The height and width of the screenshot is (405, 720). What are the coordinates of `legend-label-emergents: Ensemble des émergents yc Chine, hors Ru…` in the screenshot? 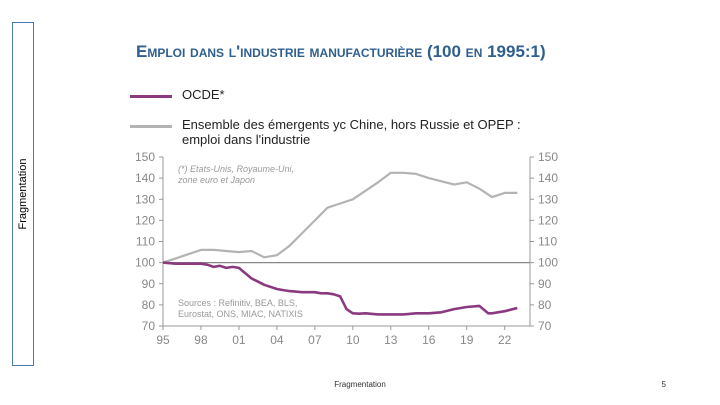 It's located at (351, 132).